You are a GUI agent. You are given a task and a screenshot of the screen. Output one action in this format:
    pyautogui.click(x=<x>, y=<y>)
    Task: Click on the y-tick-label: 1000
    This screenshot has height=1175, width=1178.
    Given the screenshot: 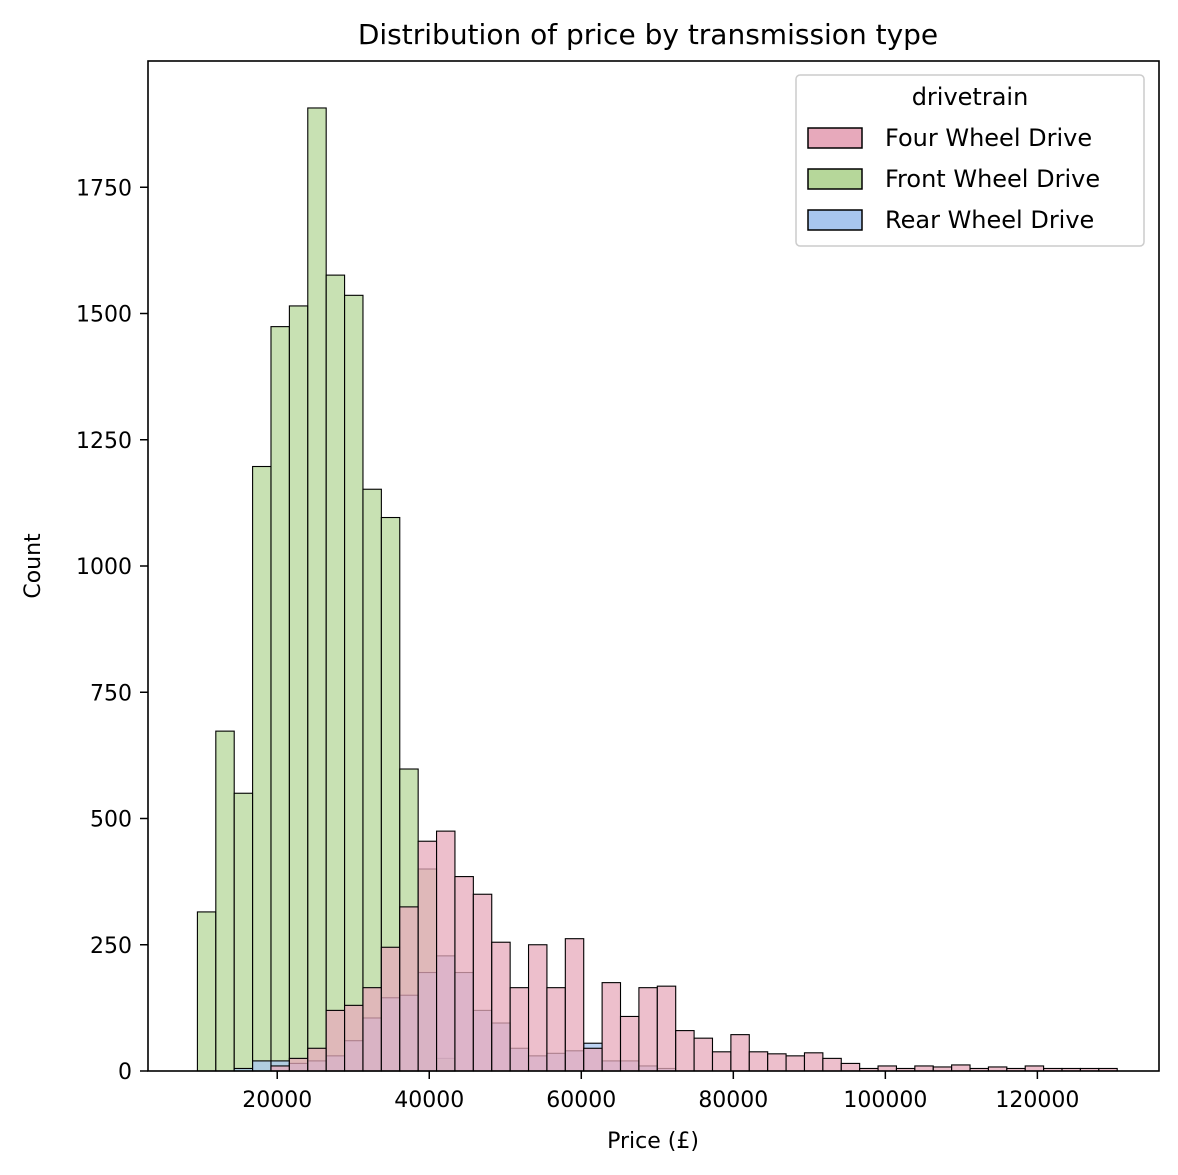 What is the action you would take?
    pyautogui.click(x=104, y=567)
    